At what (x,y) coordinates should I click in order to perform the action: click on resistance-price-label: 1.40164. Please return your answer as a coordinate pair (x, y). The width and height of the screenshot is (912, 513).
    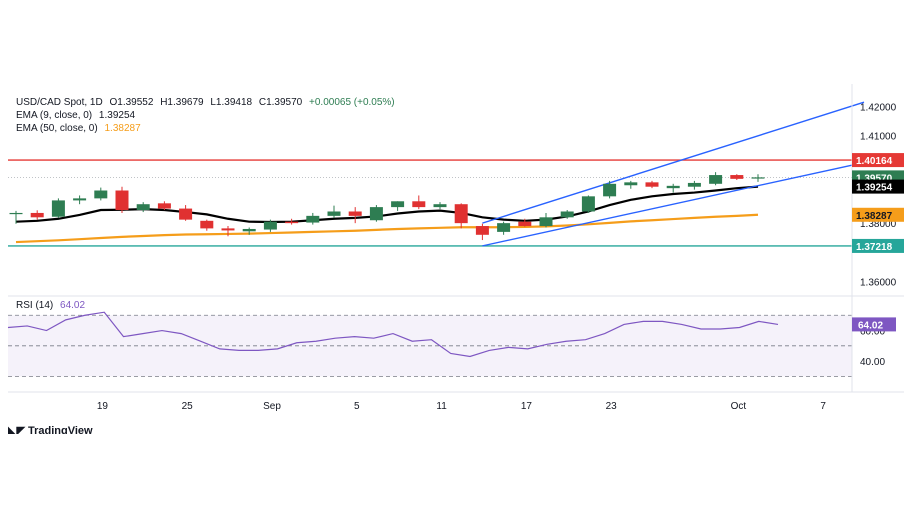
    Looking at the image, I should click on (874, 161).